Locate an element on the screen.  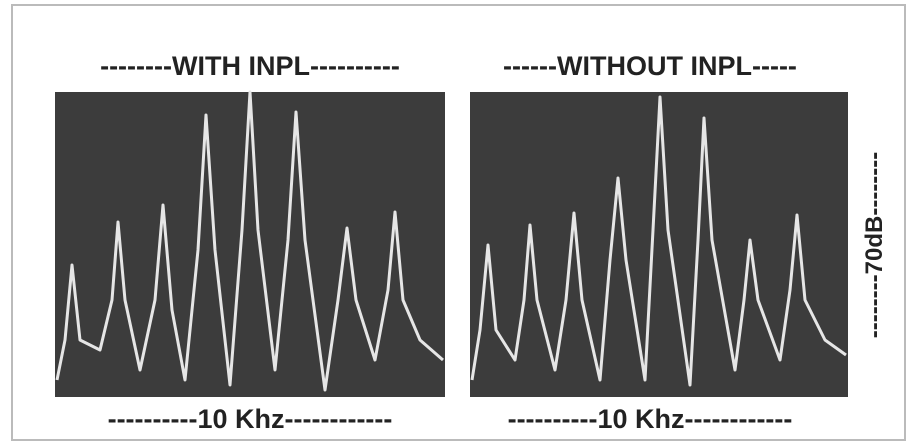
right-title: ------WITHOUT INPL----- is located at coordinates (650, 66).